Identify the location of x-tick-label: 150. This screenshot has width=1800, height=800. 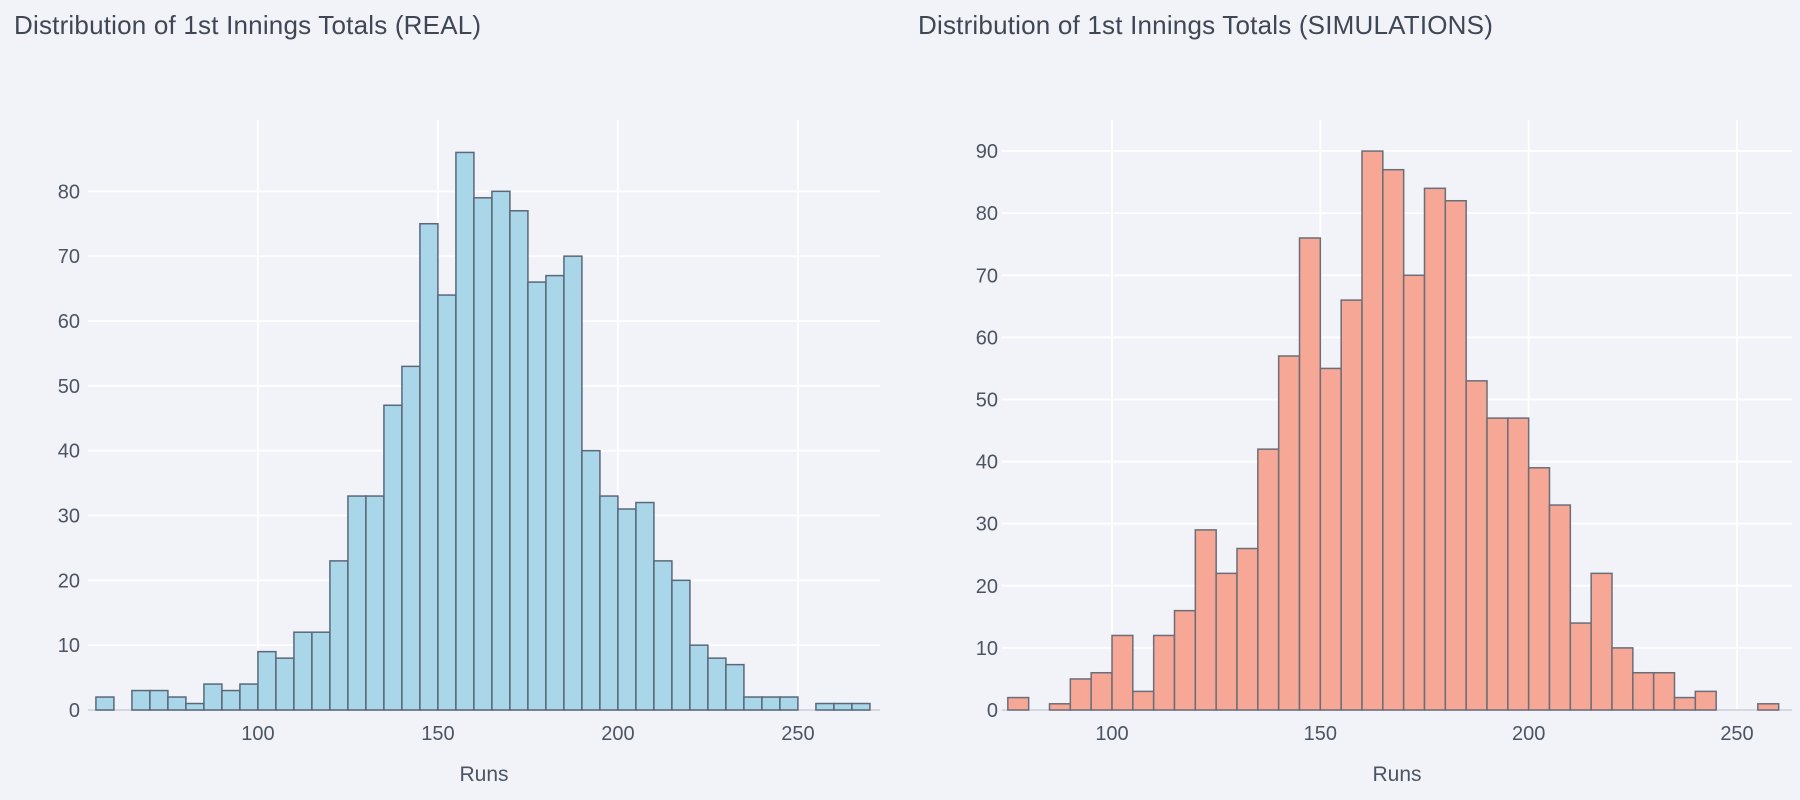
(1320, 734).